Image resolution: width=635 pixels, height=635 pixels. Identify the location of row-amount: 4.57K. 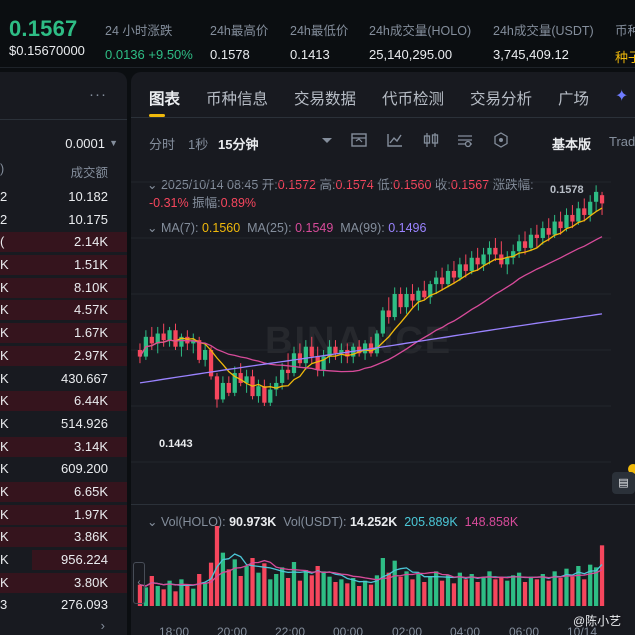
(91, 310).